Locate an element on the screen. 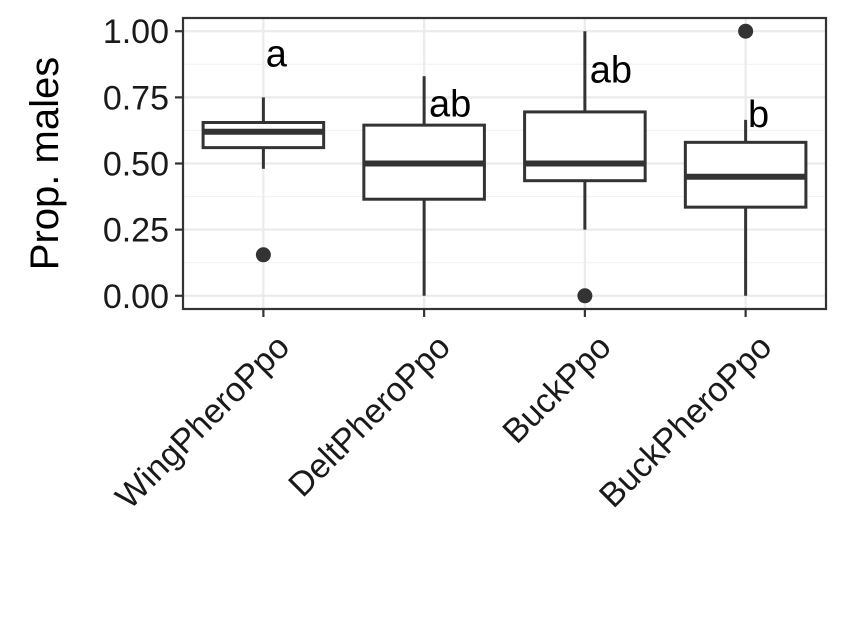 Image resolution: width=849 pixels, height=639 pixels. y-axis: 0.00 0.25 0.50 0.75 1.00 is located at coordinates (143, 164).